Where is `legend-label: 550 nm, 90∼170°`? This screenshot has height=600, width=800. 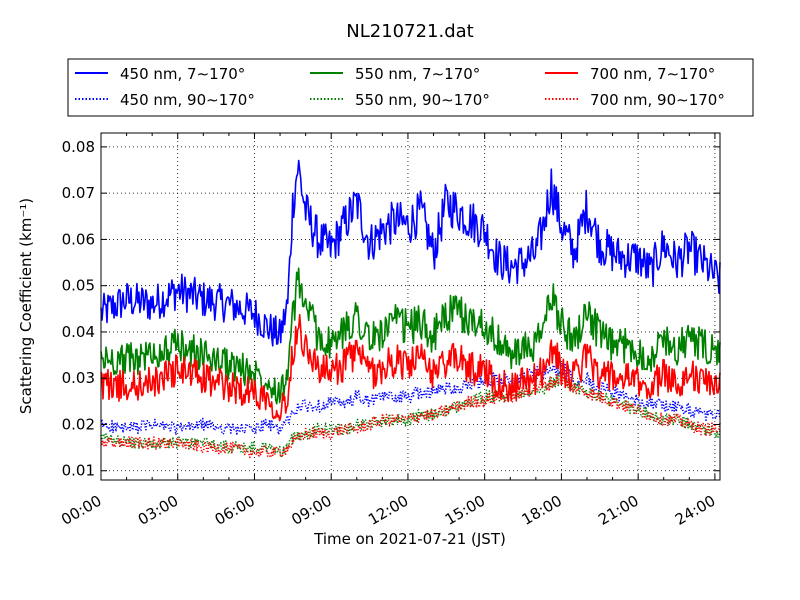
legend-label: 550 nm, 90∼170° is located at coordinates (422, 100).